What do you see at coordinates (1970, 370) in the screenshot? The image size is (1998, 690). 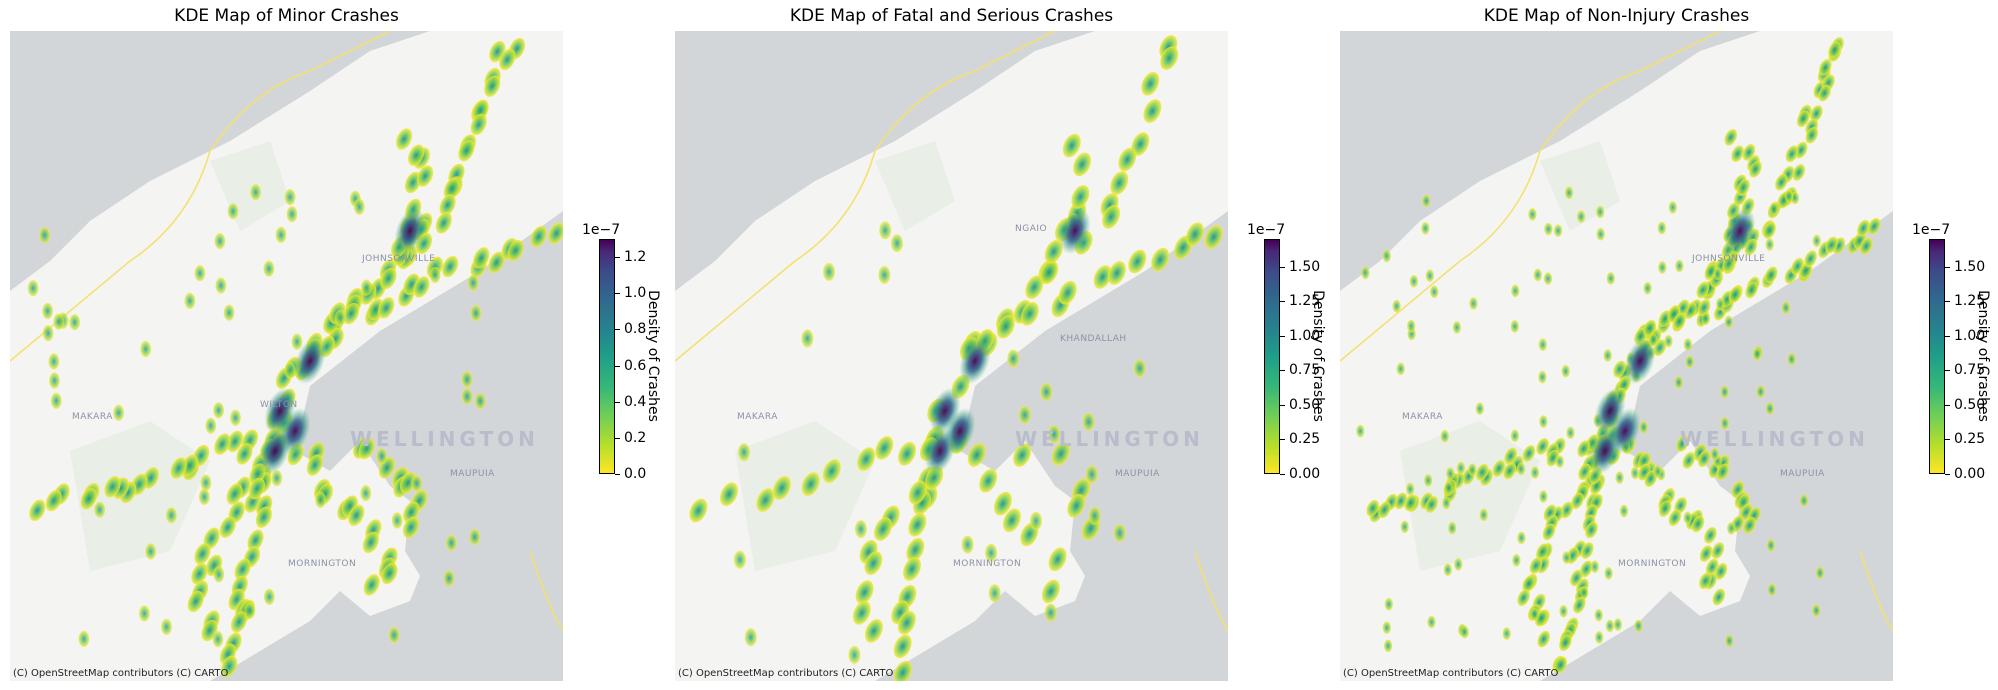 I see `colorbar-tick-label: 0.75` at bounding box center [1970, 370].